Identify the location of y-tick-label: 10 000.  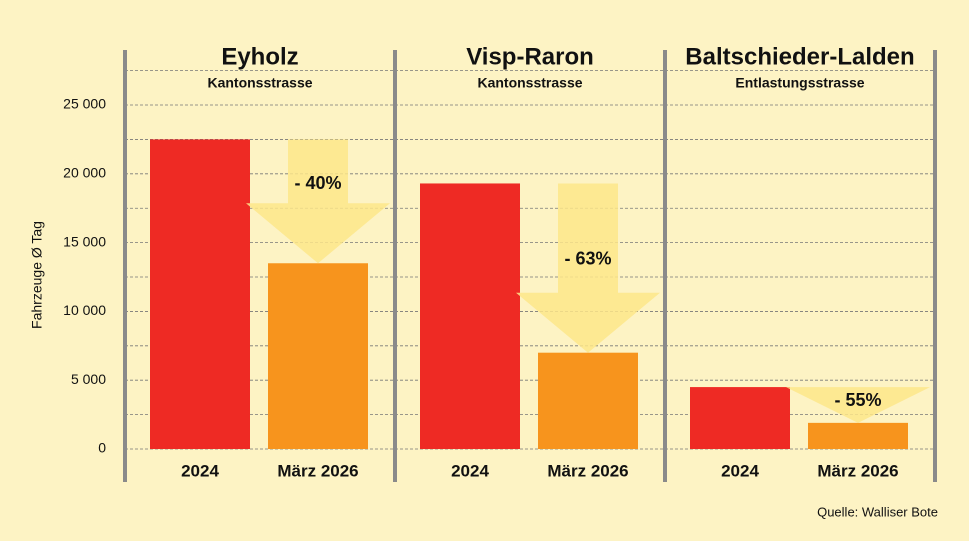
(84, 310).